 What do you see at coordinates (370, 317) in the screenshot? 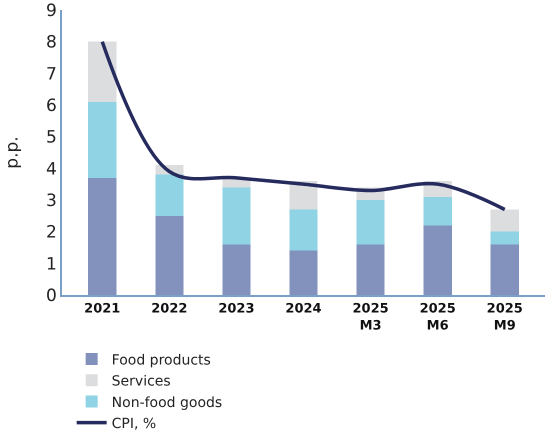
I see `x-tick-label: 2025 M3` at bounding box center [370, 317].